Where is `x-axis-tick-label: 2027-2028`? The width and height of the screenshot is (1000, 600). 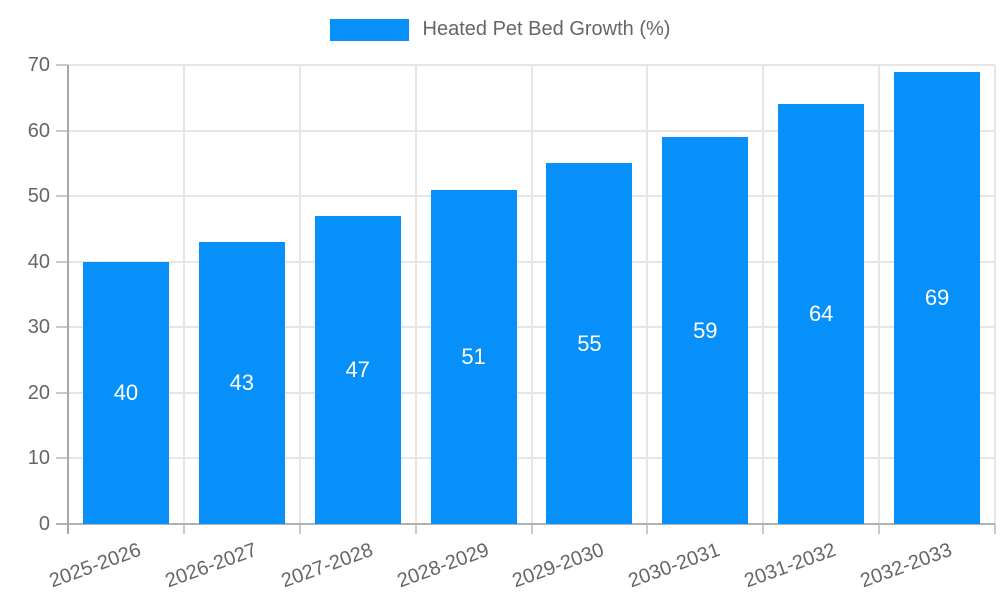 x-axis-tick-label: 2027-2028 is located at coordinates (327, 565).